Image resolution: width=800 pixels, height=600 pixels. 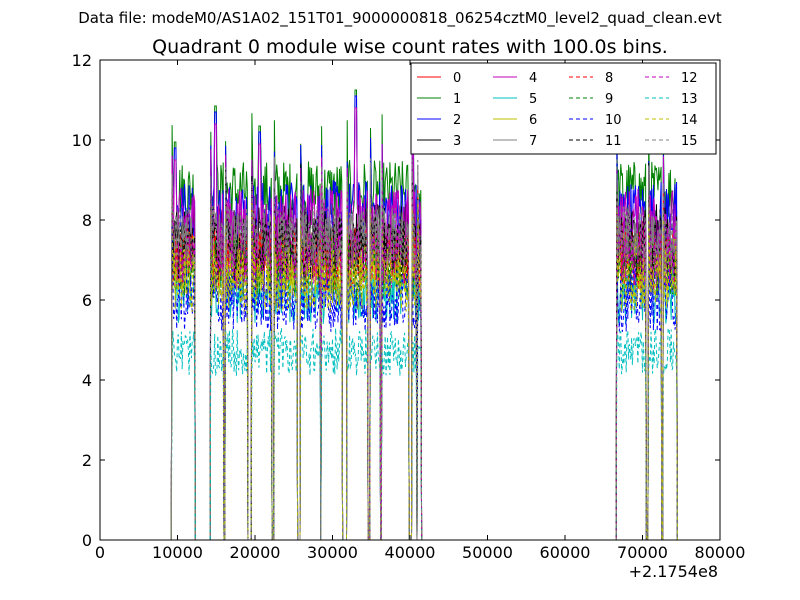 I want to click on legend-label-14: 14, so click(x=689, y=120).